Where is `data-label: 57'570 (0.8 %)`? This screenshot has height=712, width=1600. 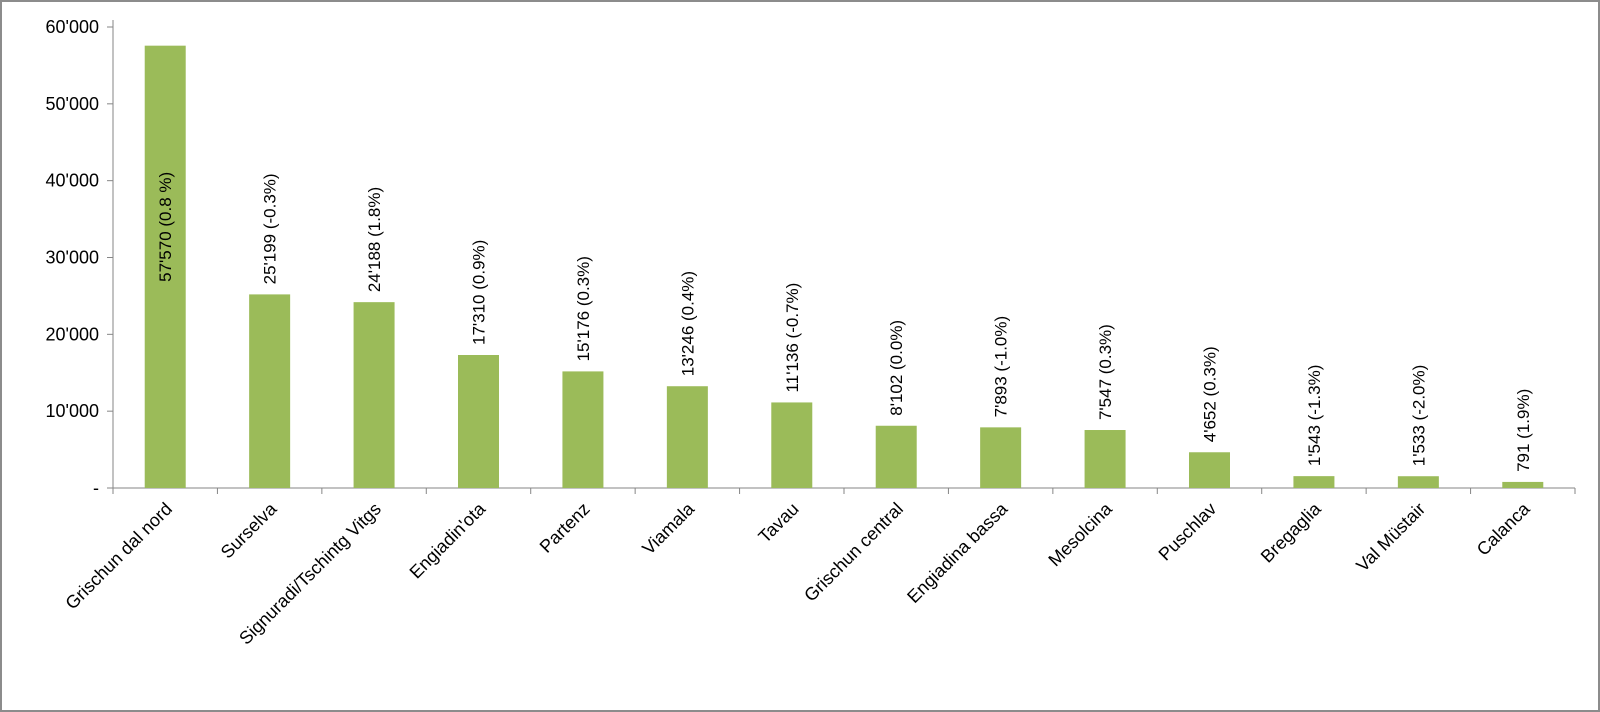 data-label: 57'570 (0.8 %) is located at coordinates (165, 227).